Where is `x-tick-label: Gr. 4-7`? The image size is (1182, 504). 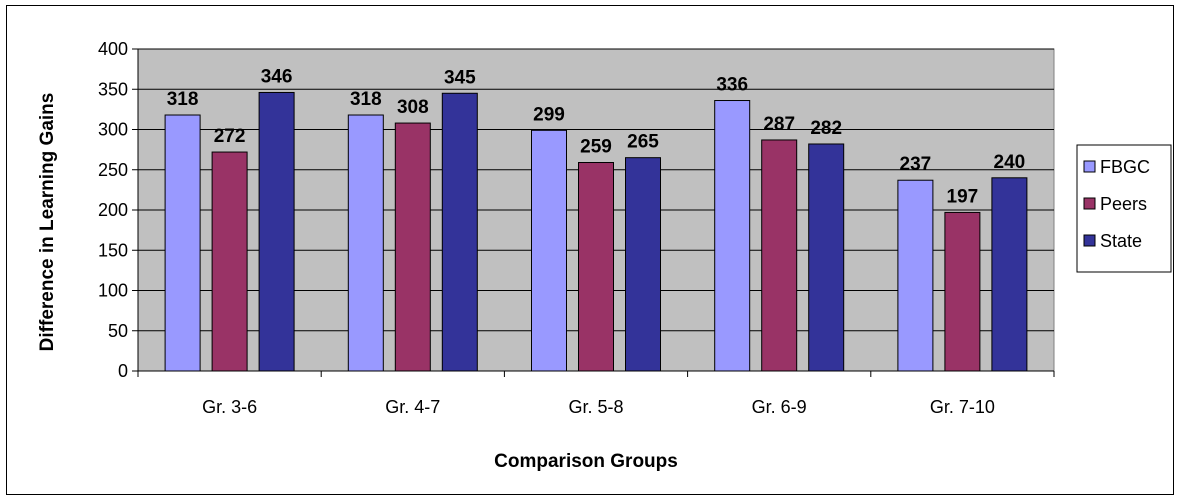
x-tick-label: Gr. 4-7 is located at coordinates (412, 407).